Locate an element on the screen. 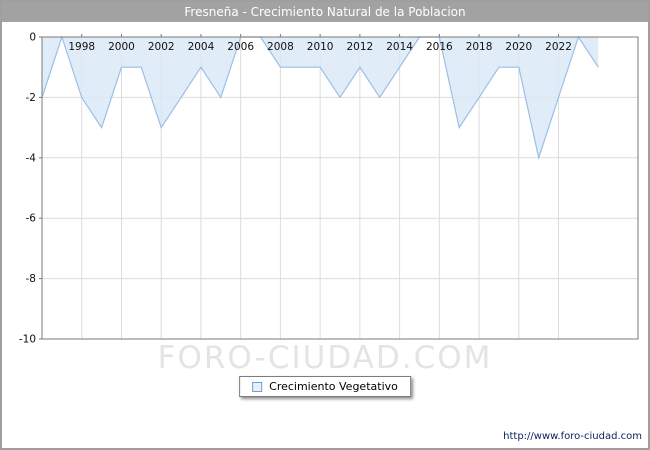 This screenshot has height=450, width=650. x-tick-label: 2002 is located at coordinates (161, 47).